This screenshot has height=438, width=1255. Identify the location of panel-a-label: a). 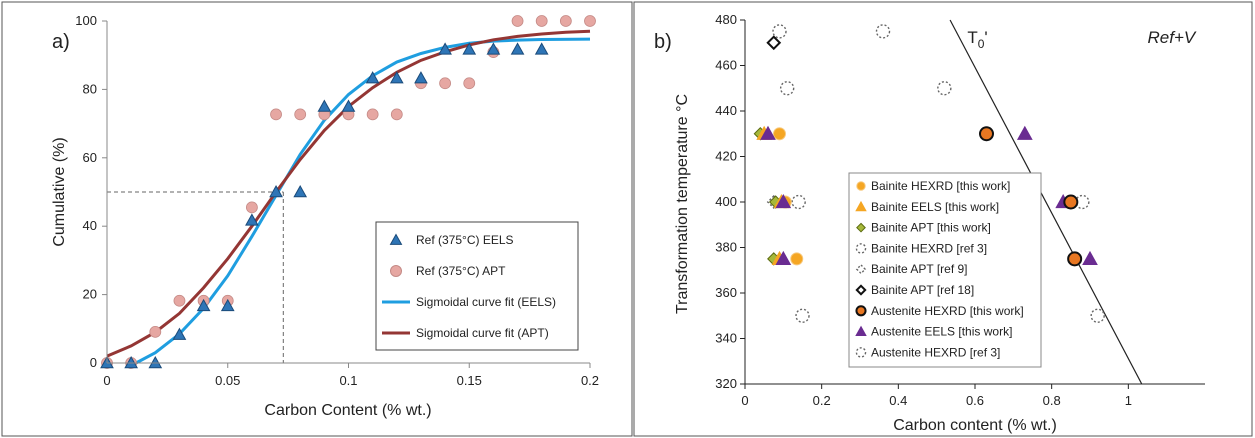
(61, 42).